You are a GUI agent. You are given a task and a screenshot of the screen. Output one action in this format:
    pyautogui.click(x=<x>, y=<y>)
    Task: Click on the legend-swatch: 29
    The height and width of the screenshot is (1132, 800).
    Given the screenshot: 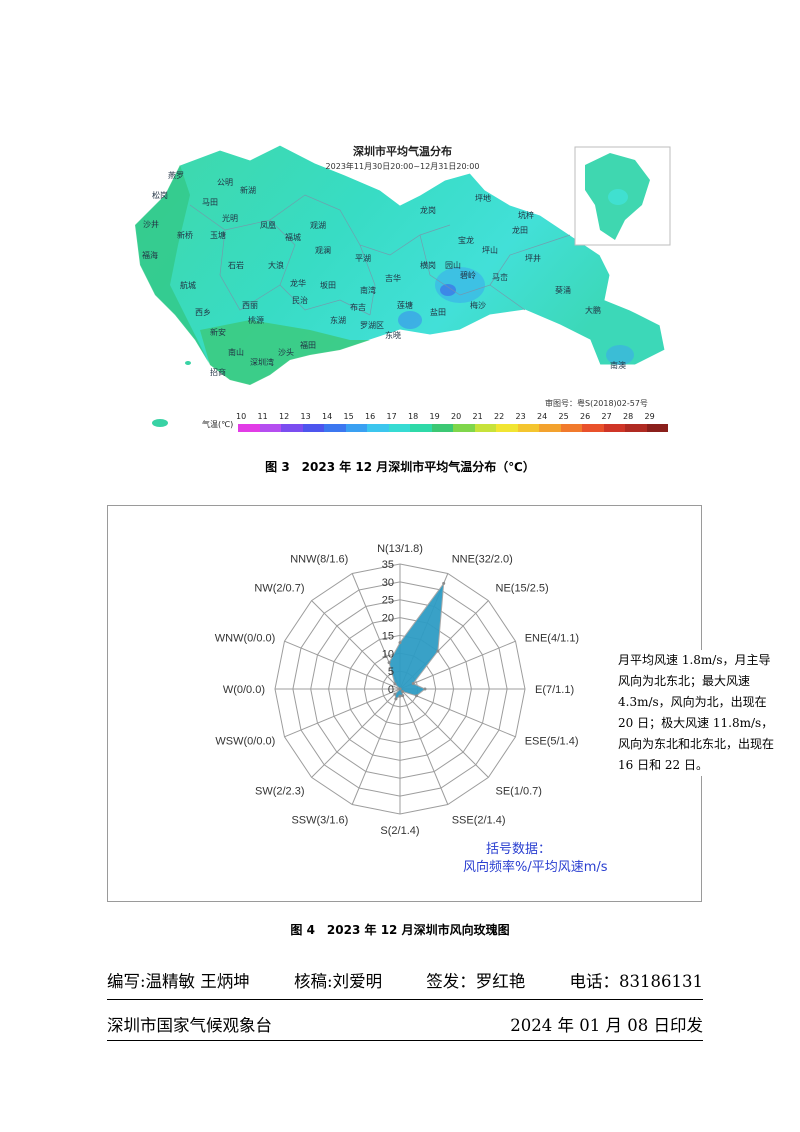 What is the action you would take?
    pyautogui.click(x=656, y=422)
    